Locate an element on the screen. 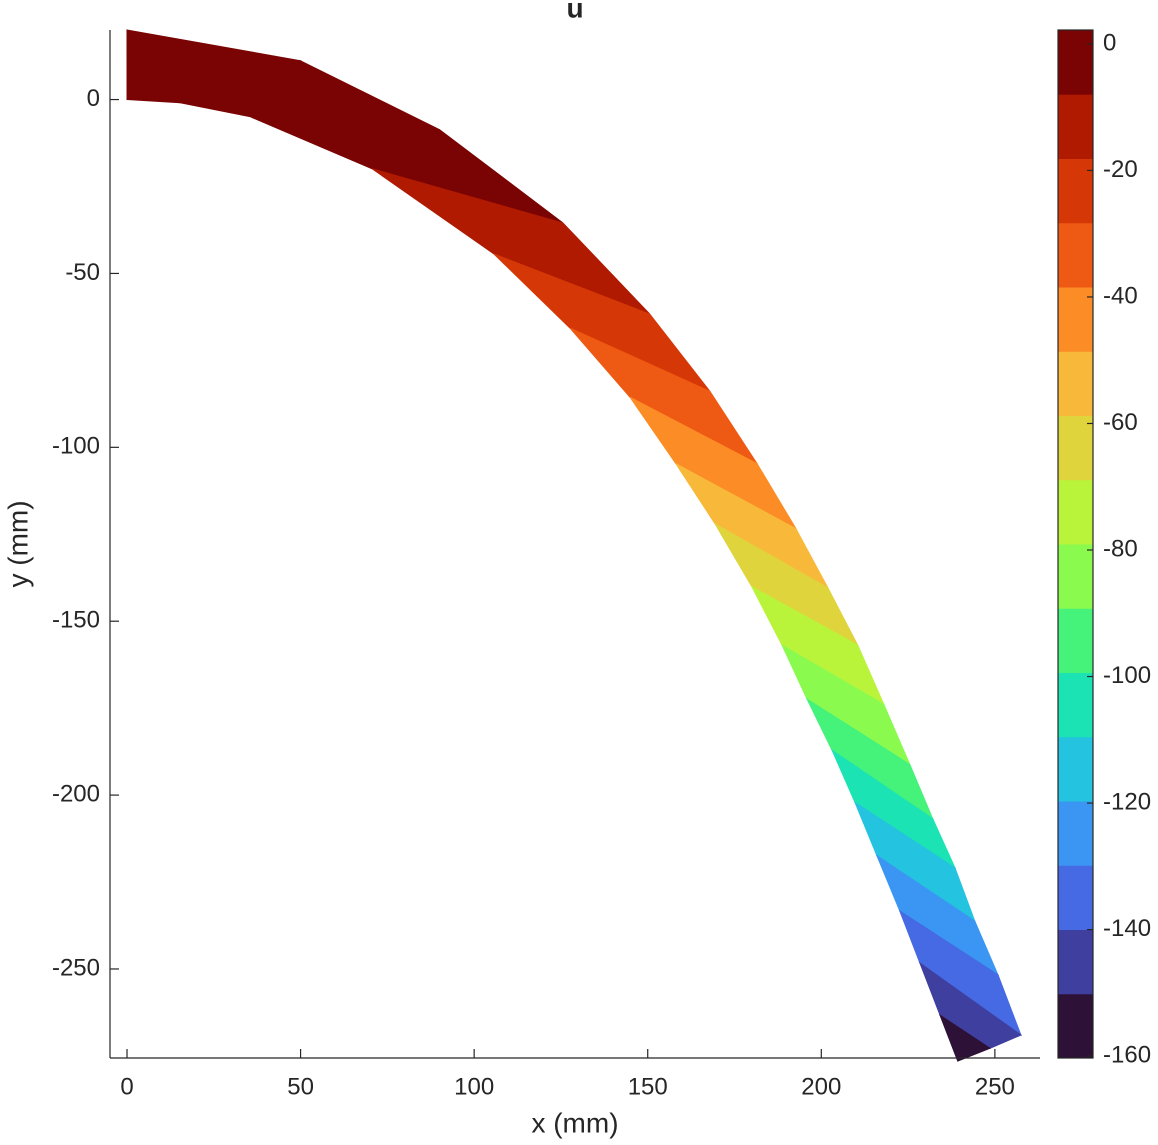 The height and width of the screenshot is (1145, 1158). colorbar-tick-label: -60 is located at coordinates (1120, 422).